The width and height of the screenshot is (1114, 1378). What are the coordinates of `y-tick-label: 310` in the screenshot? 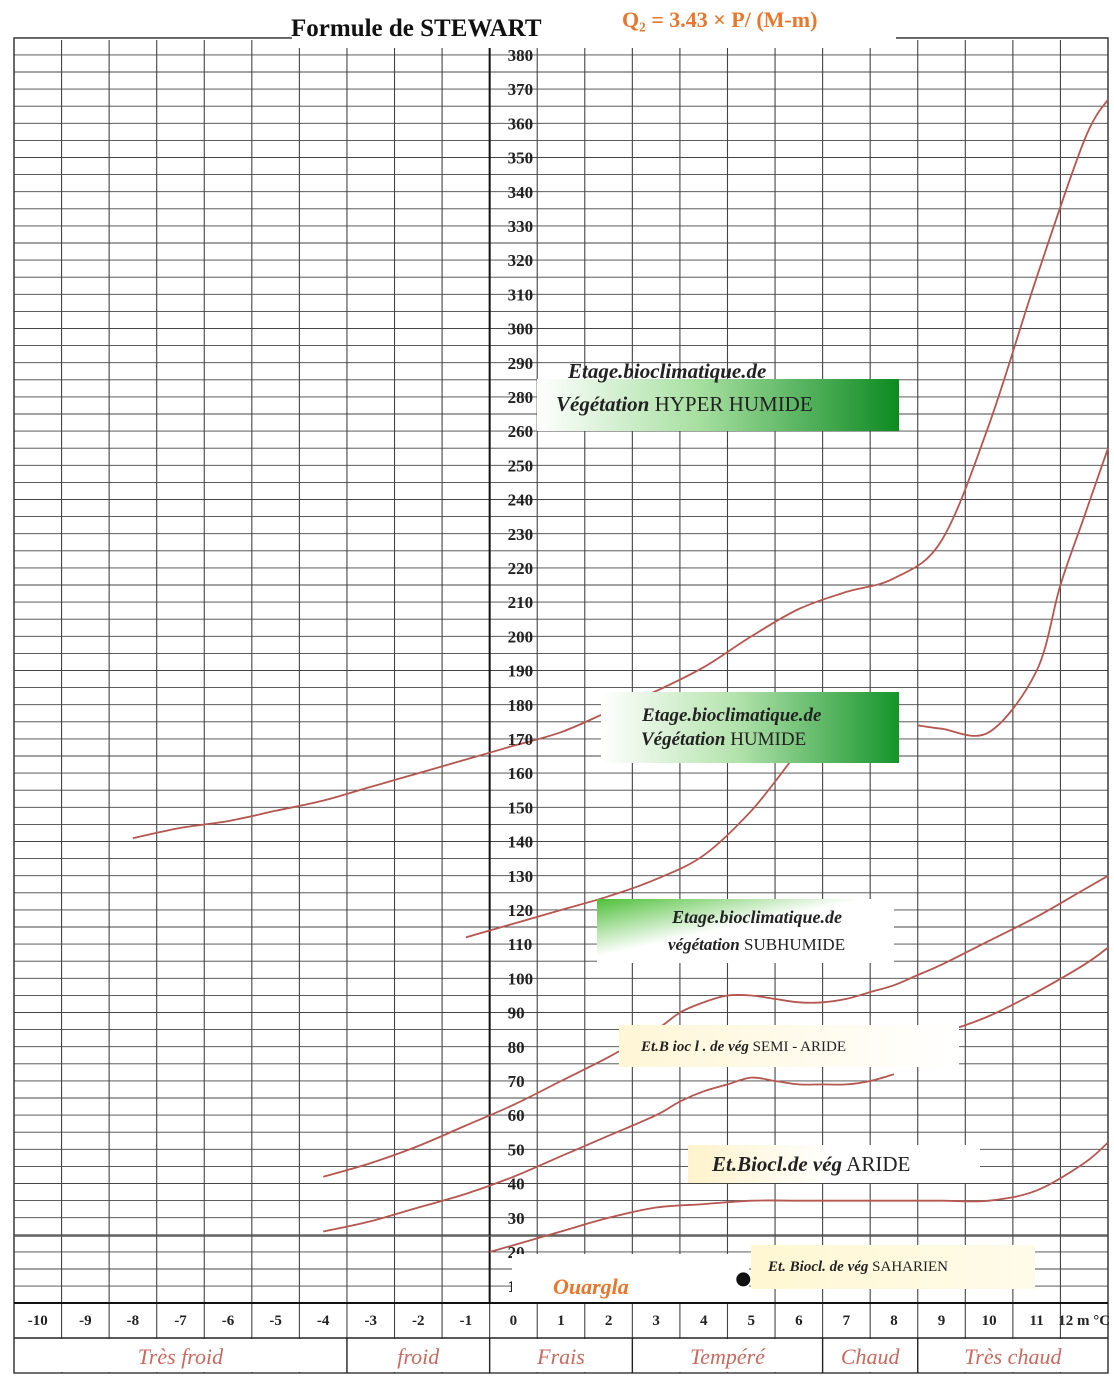 It's located at (521, 294).